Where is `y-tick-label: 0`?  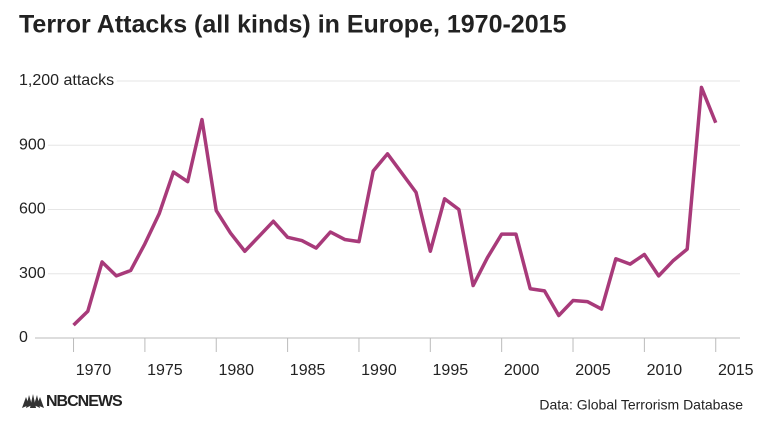
y-tick-label: 0 is located at coordinates (23, 337).